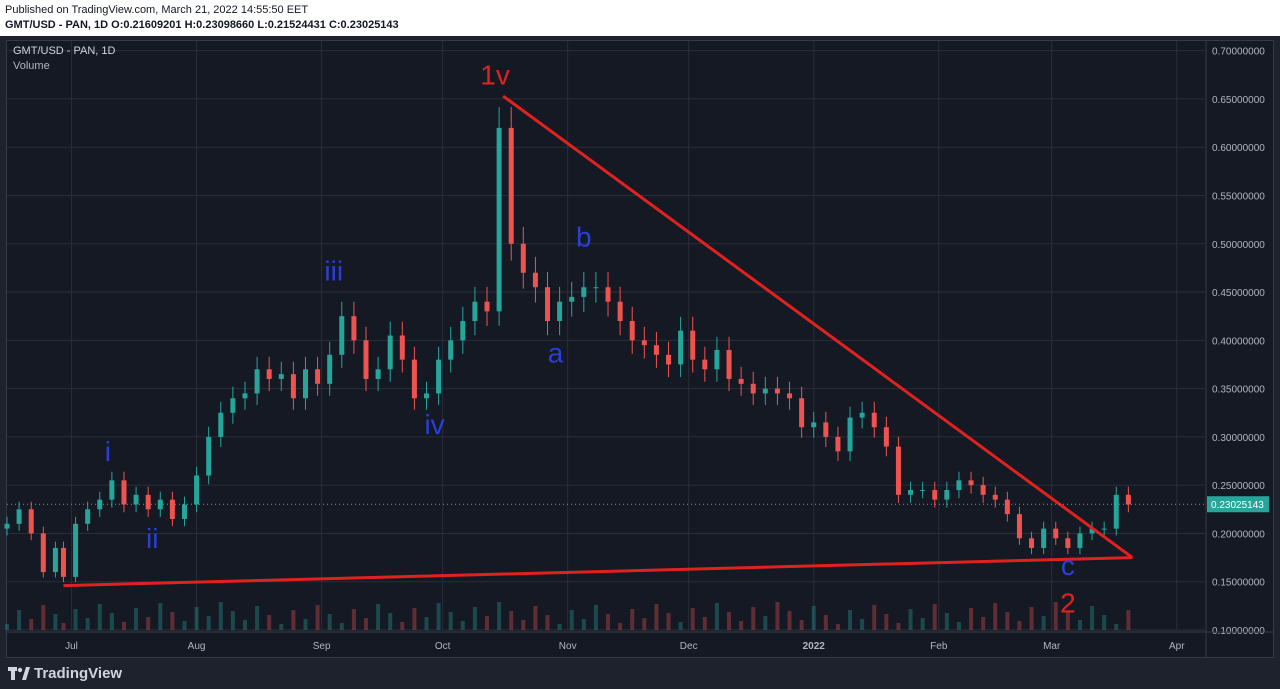 This screenshot has height=689, width=1280. Describe the element at coordinates (1238, 534) in the screenshot. I see `price-tick-label: 0.20000000` at that location.